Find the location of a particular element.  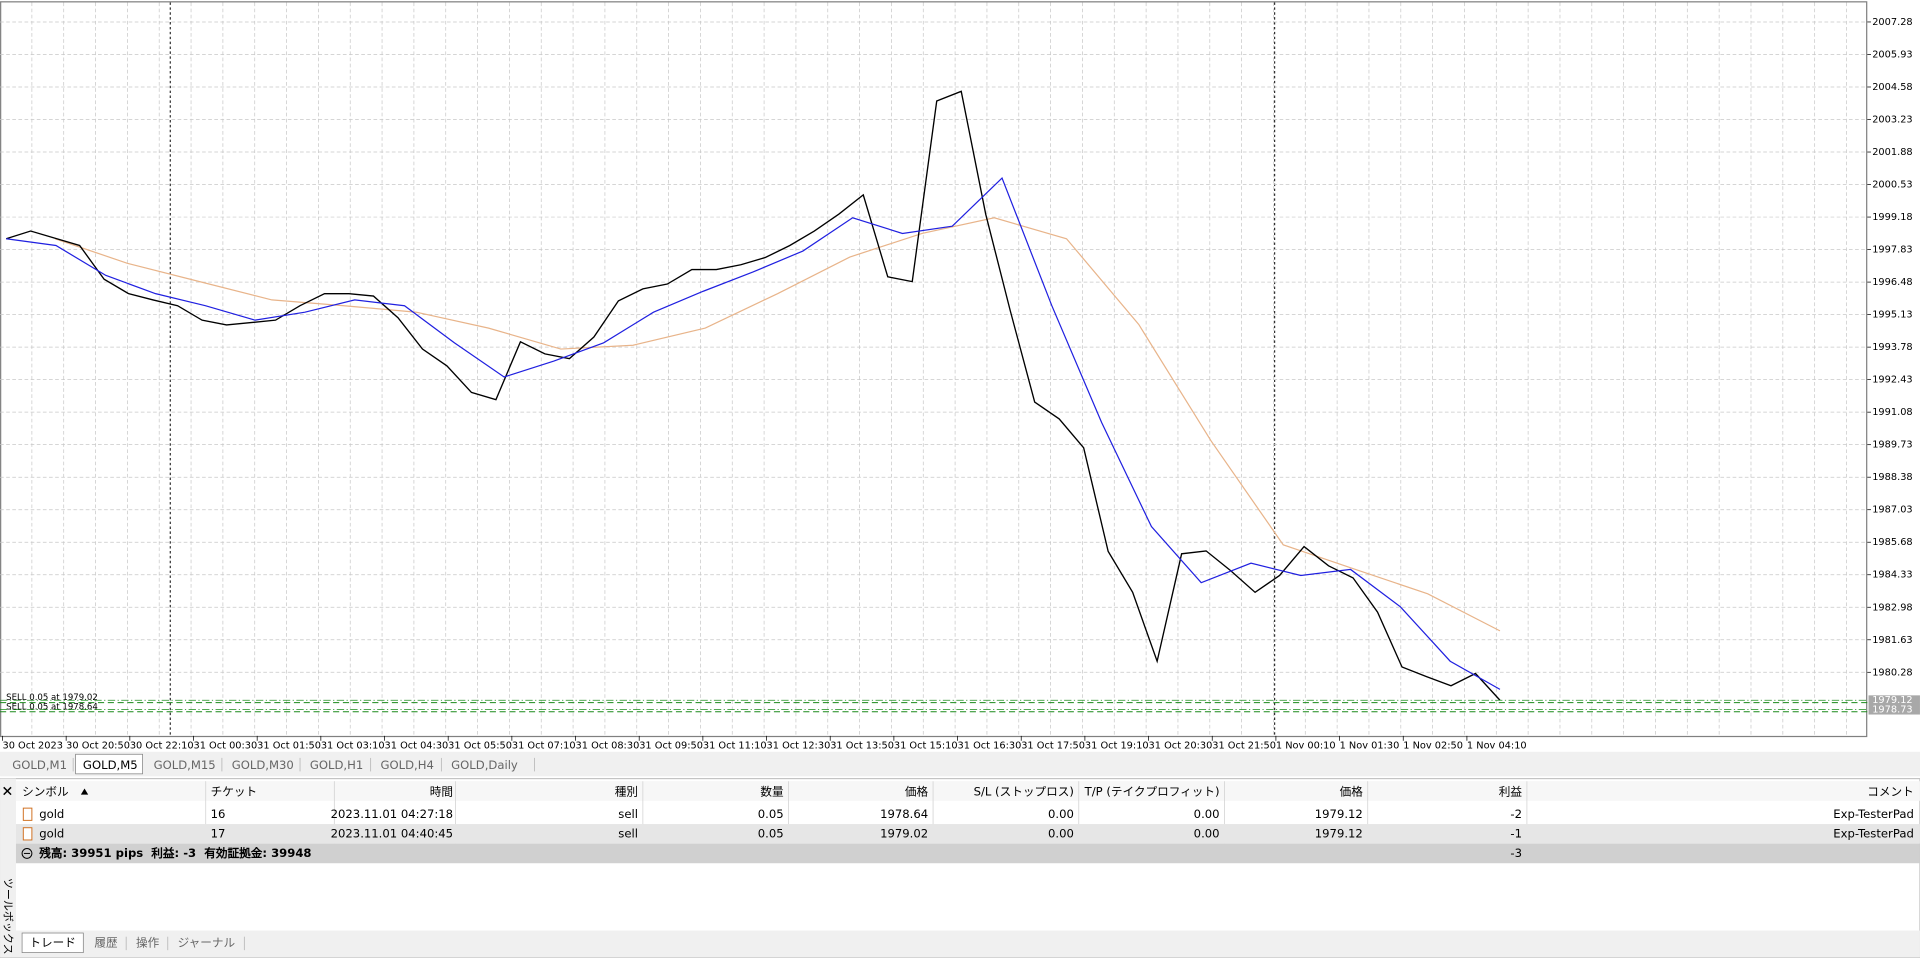

y-tick-label: 1989.73 is located at coordinates (1892, 445).